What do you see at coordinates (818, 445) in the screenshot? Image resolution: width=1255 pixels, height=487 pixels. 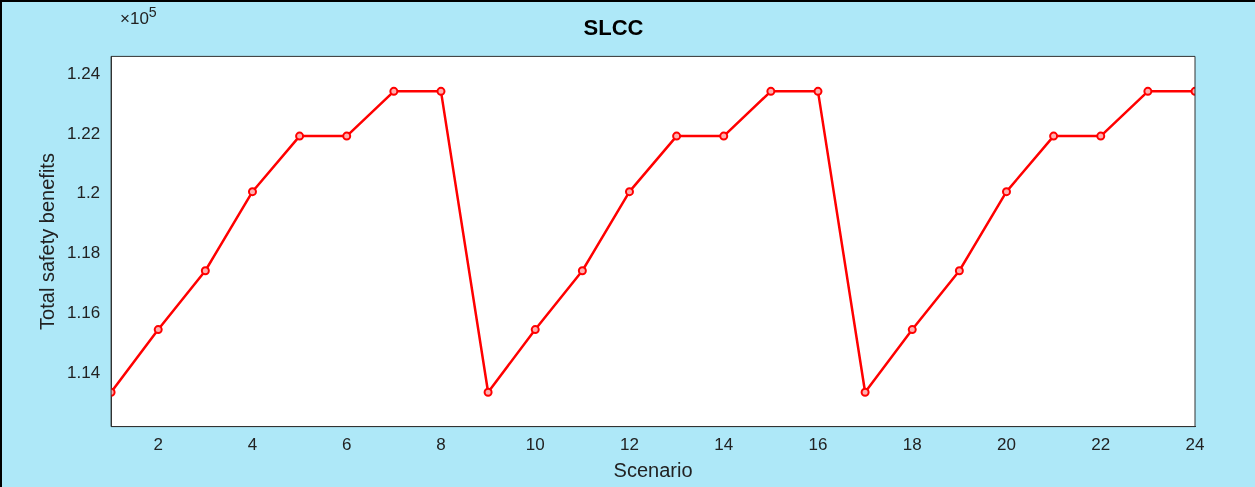 I see `x-tick-label: 16` at bounding box center [818, 445].